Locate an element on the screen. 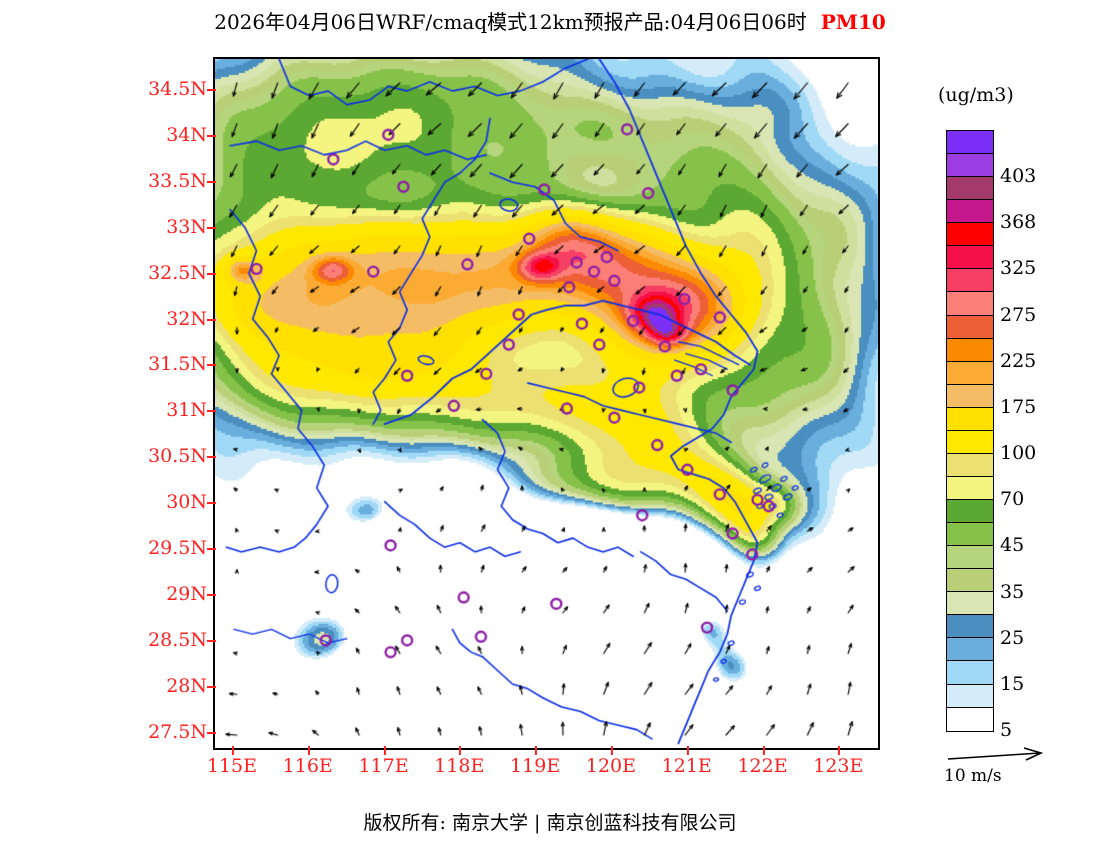 The image size is (1100, 850). latitude-tick-label: 32.5N is located at coordinates (182, 273).